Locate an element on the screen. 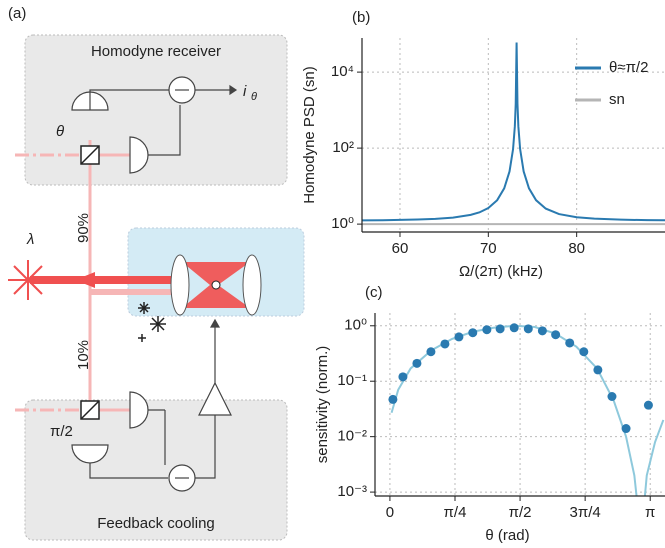 This screenshot has width=665, height=548. y-tick-label: 10⁴ is located at coordinates (342, 71).